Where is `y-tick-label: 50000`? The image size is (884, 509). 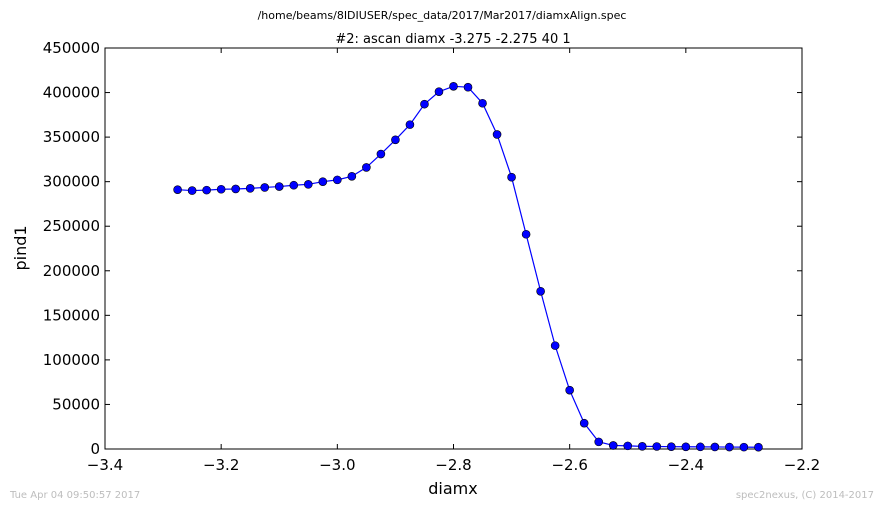
y-tick-label: 50000 is located at coordinates (76, 404).